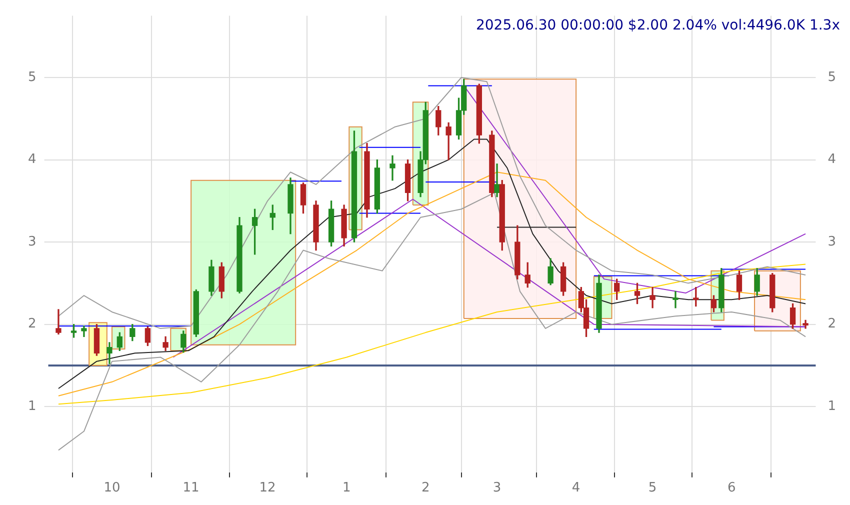  I want to click on y2-tick-label: 5, so click(832, 77).